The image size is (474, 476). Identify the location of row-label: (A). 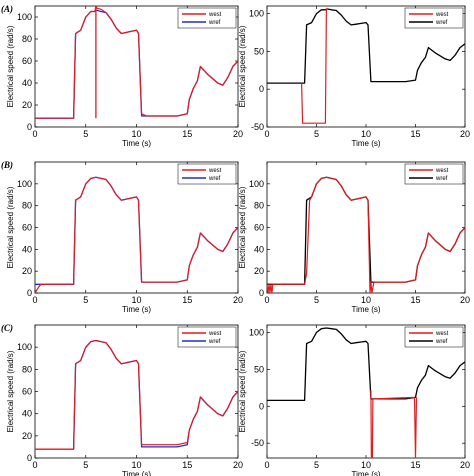
(7, 9).